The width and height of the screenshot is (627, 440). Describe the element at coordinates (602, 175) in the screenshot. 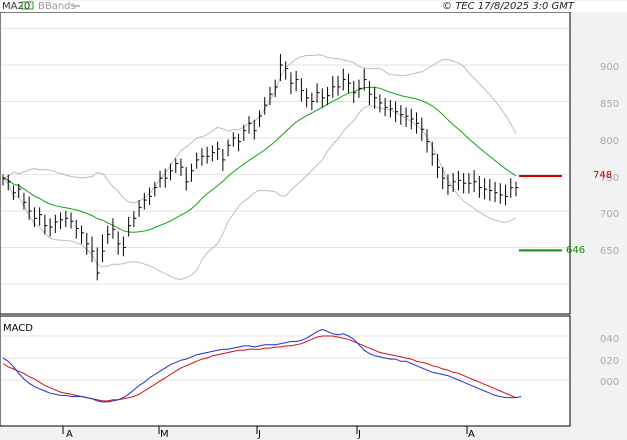

I see `resistance-label: 748` at that location.